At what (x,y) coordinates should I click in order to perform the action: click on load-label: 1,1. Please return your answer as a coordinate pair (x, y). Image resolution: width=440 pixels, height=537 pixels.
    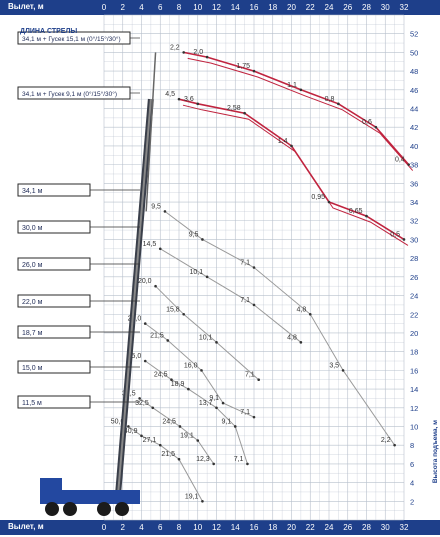
    Looking at the image, I should click on (292, 85).